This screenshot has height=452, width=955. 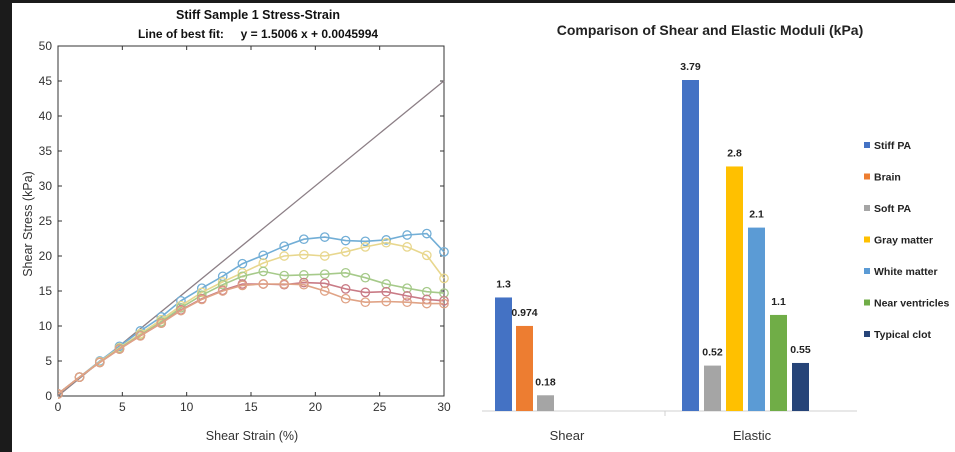 What do you see at coordinates (46, 151) in the screenshot?
I see `y-tick-label: 35` at bounding box center [46, 151].